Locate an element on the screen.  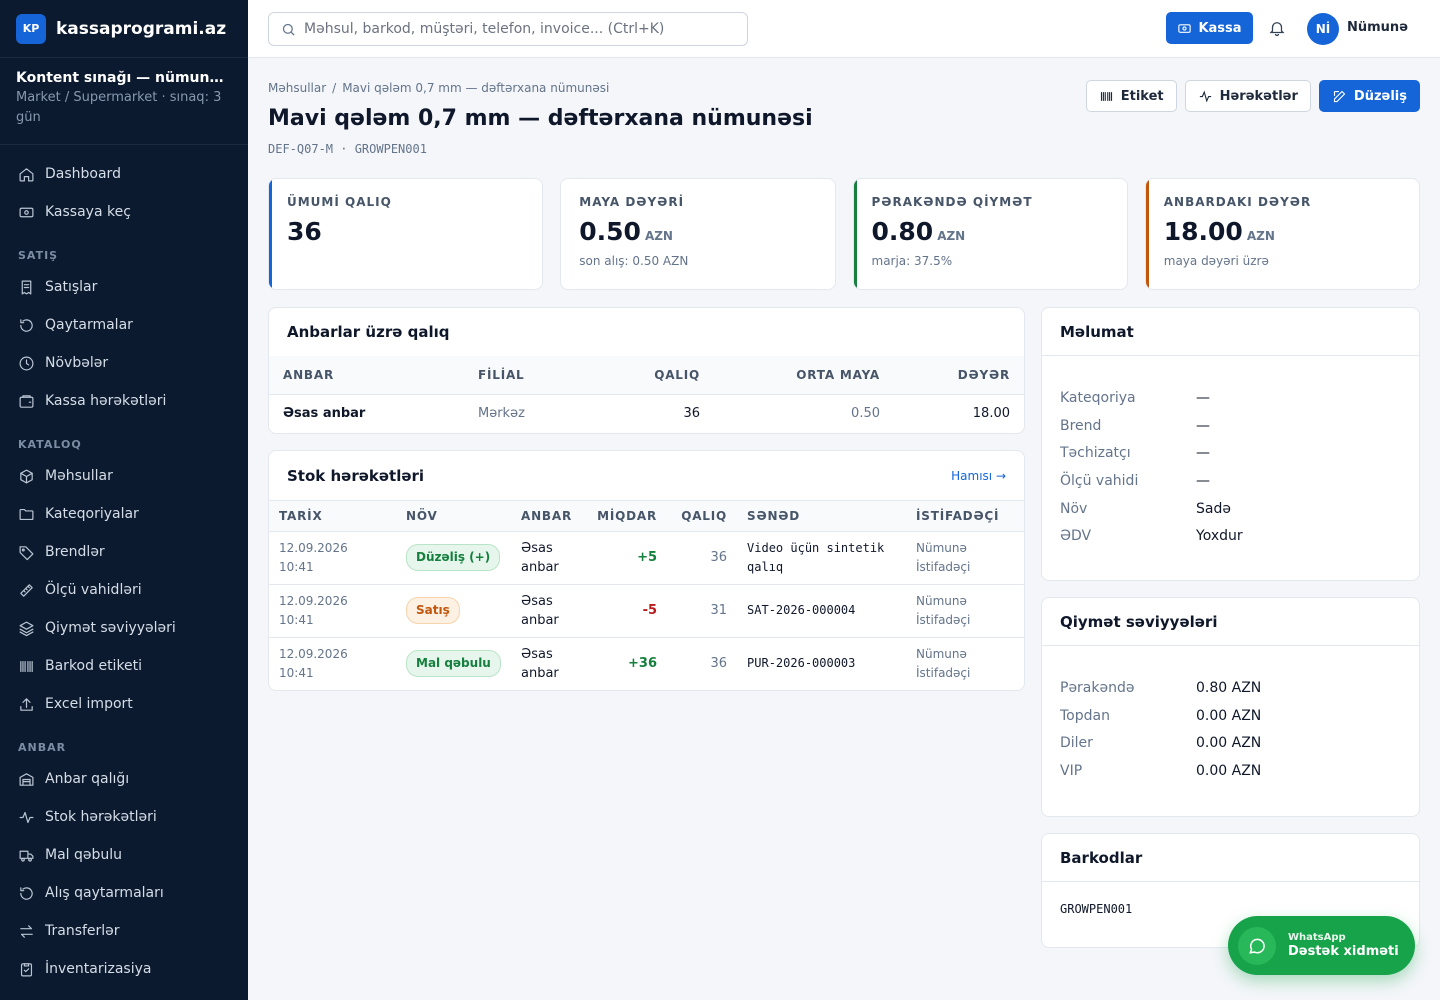
sidebar-item-barkod-etiketi: Barkod etiketi is located at coordinates (124, 666).